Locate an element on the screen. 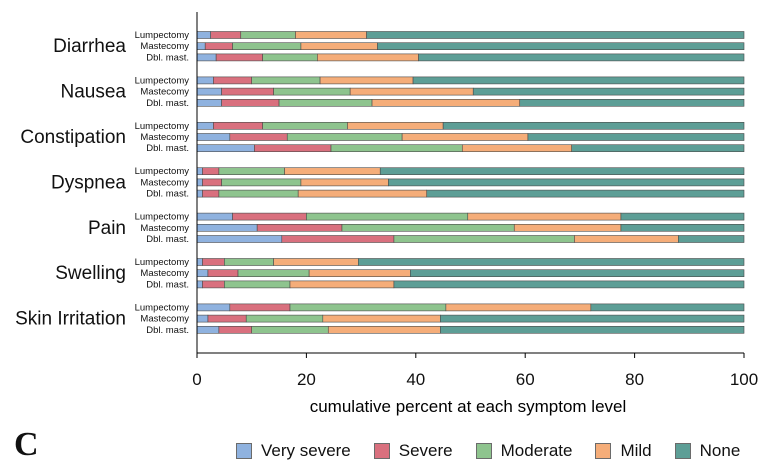 The image size is (761, 463). bar-segment-nausea-dbl-mast-severe is located at coordinates (250, 103).